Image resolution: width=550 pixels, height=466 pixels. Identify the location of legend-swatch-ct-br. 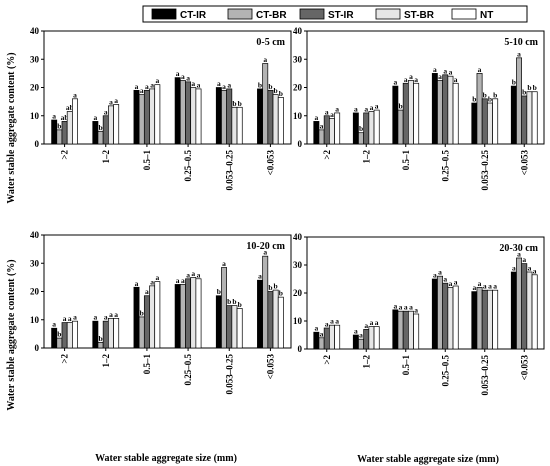
(240, 14).